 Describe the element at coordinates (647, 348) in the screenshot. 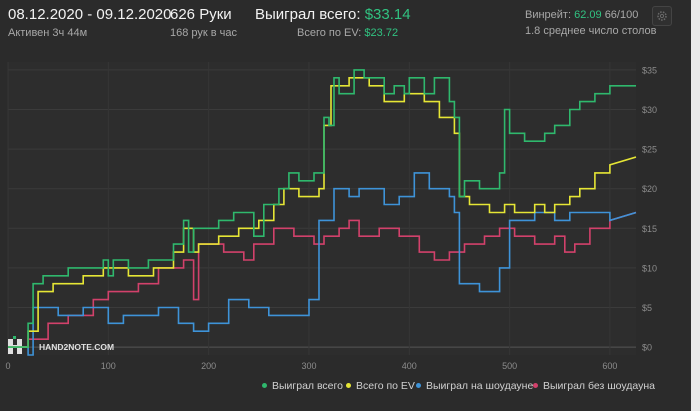

I see `y-tick-label: $0` at that location.